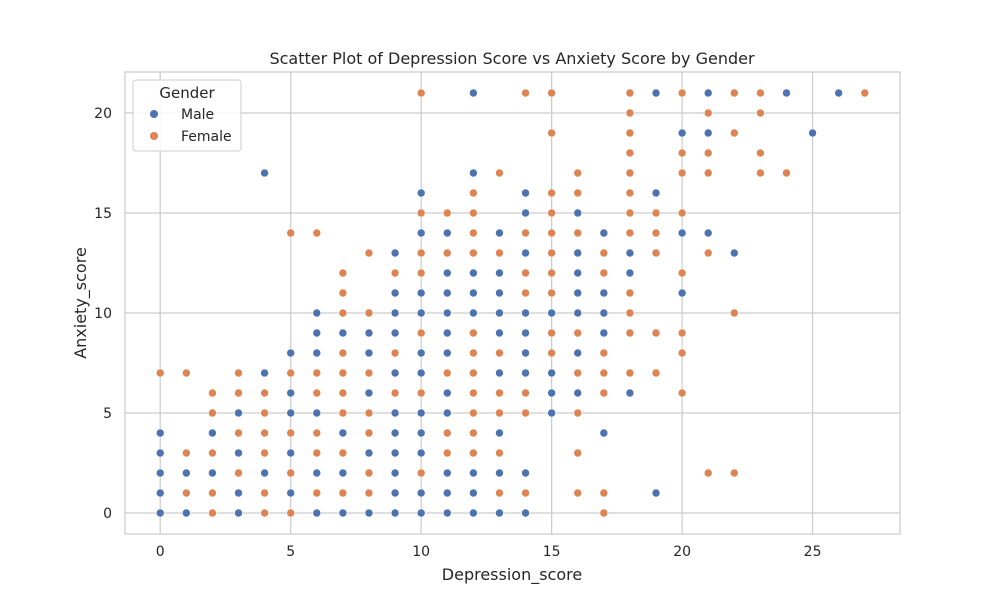 Image resolution: width=1000 pixels, height=600 pixels. I want to click on x-tick-label: 15, so click(552, 552).